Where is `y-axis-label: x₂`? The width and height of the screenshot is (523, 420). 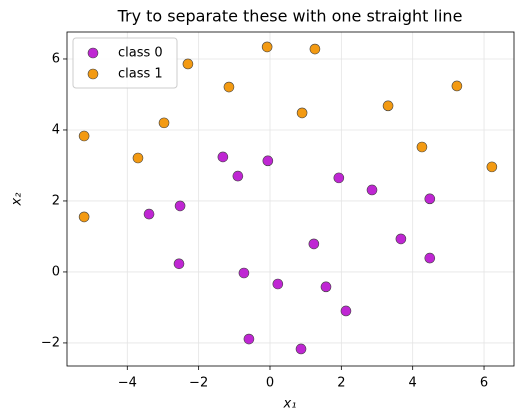 y-axis-label: x₂ is located at coordinates (17, 200).